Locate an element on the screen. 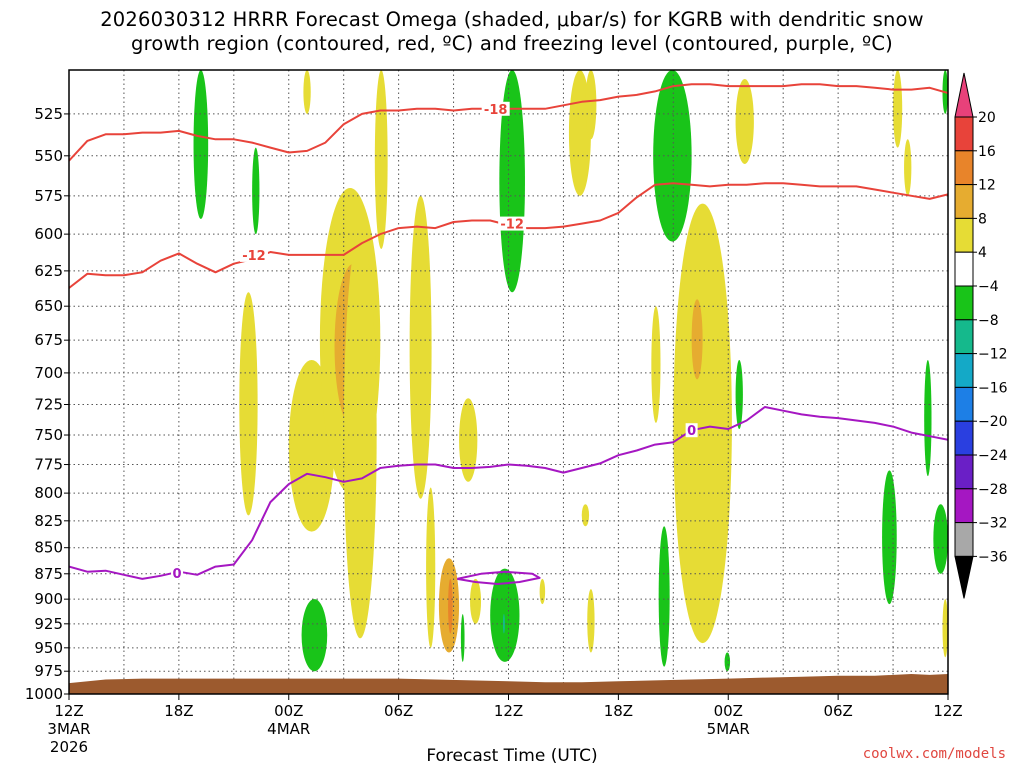  x-tick-label-6: 00Z is located at coordinates (728, 711).